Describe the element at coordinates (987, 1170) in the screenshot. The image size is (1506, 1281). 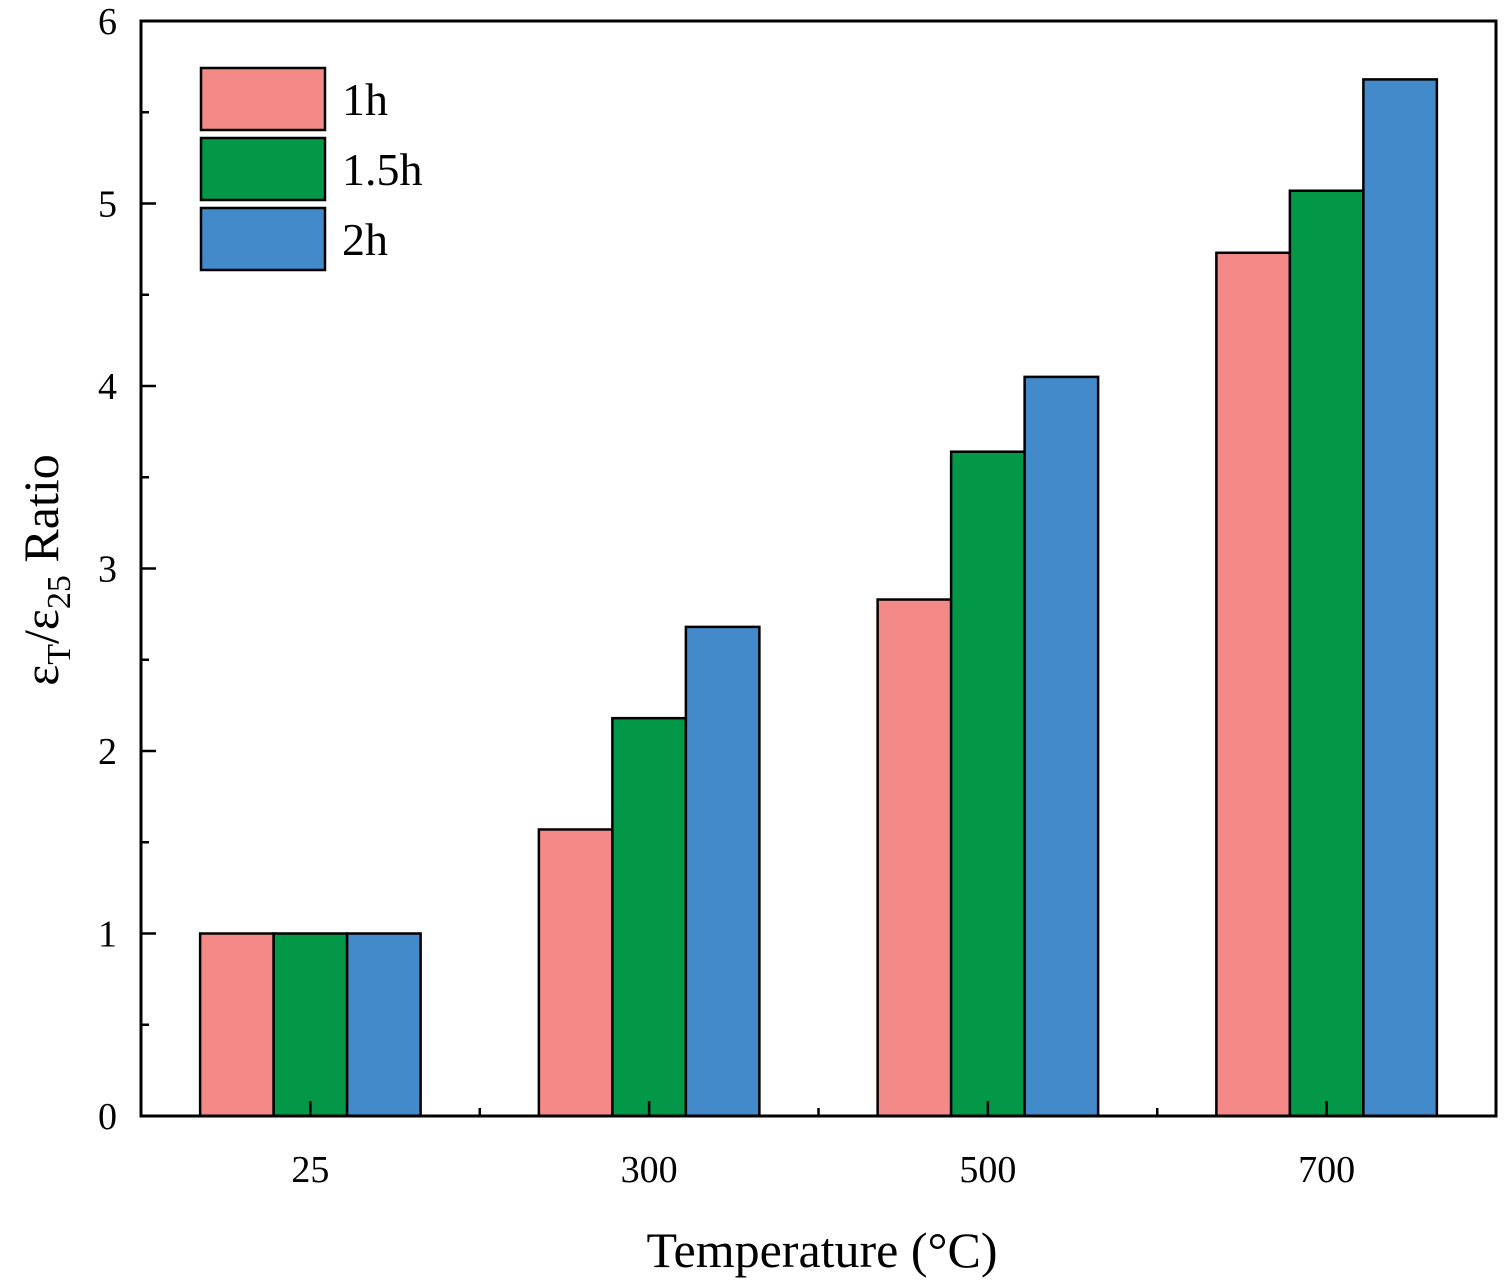
I see `x-tick-label: 500` at that location.